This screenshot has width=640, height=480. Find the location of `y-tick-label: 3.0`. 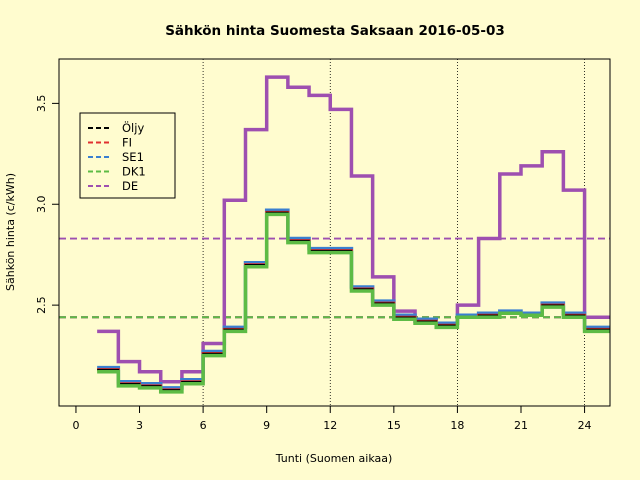

y-tick-label: 3.0 is located at coordinates (41, 205).